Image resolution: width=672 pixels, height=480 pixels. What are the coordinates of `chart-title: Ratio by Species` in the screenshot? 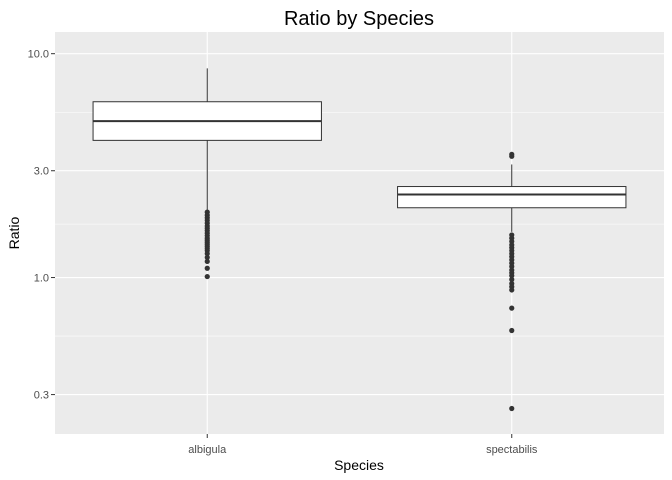 It's located at (359, 19).